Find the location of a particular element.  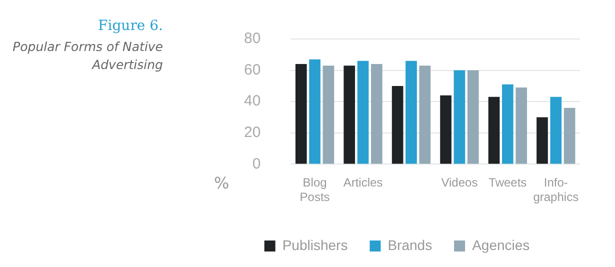

y-tick-label: 60 is located at coordinates (252, 69).